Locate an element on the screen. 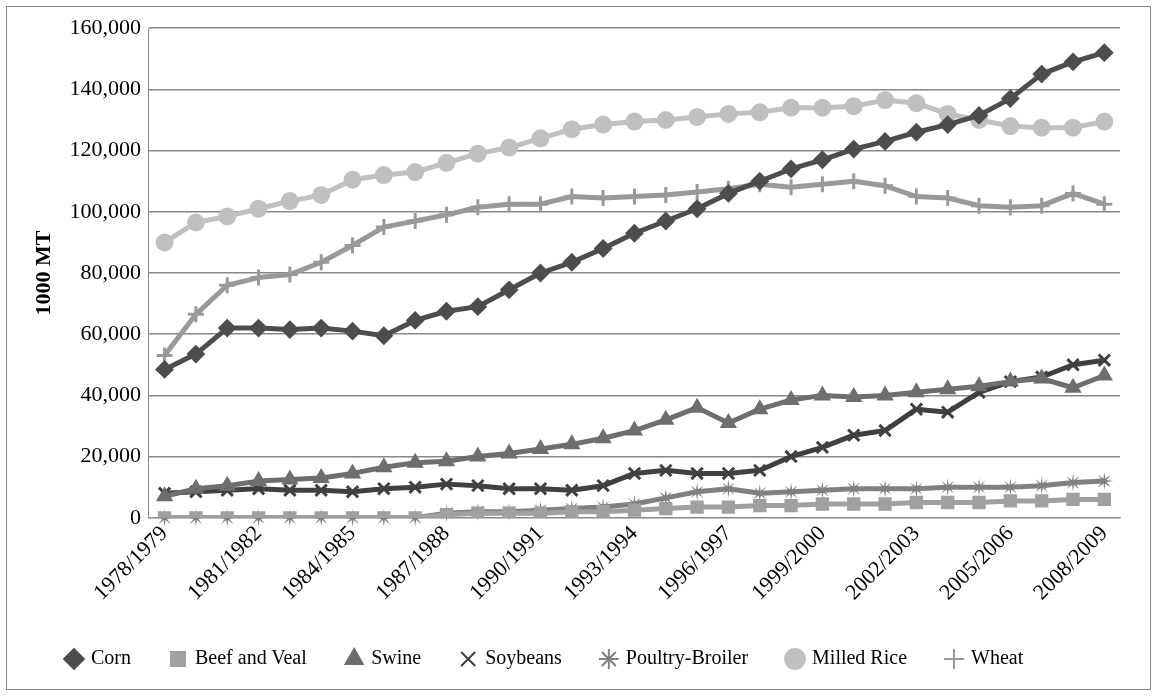 This screenshot has width=1159, height=696. legend-label: Swine is located at coordinates (396, 657).